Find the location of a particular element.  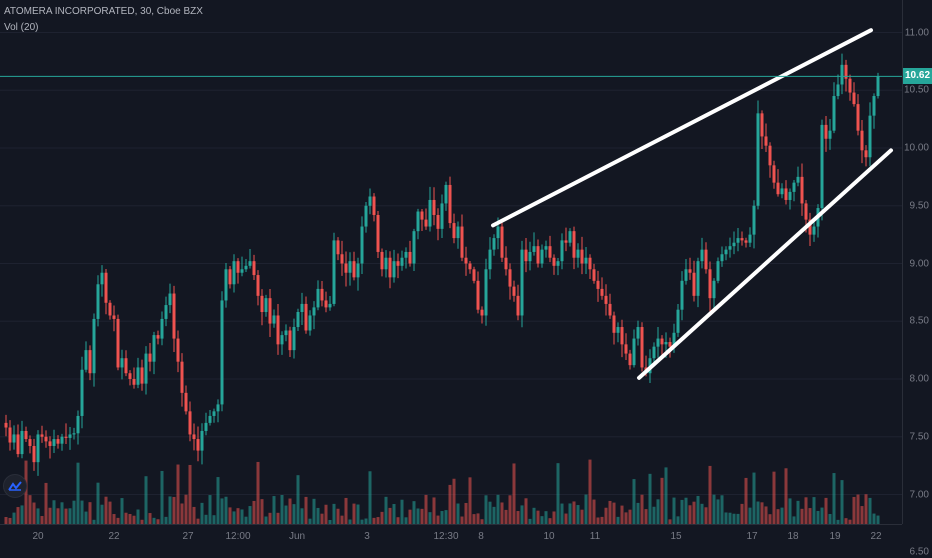

time-tick-label: 18 is located at coordinates (793, 536).